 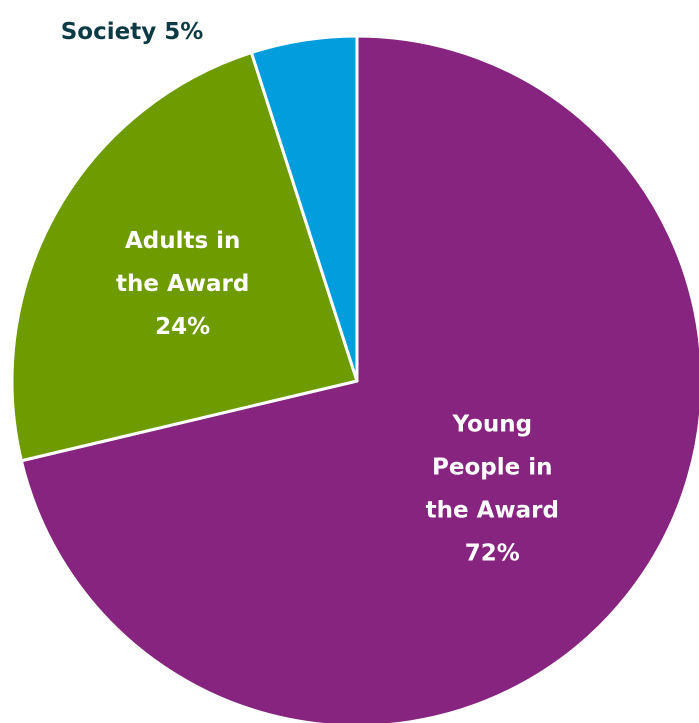 I want to click on slice-label-adults-in-the-award: Adults in the Award 24%, so click(x=182, y=284).